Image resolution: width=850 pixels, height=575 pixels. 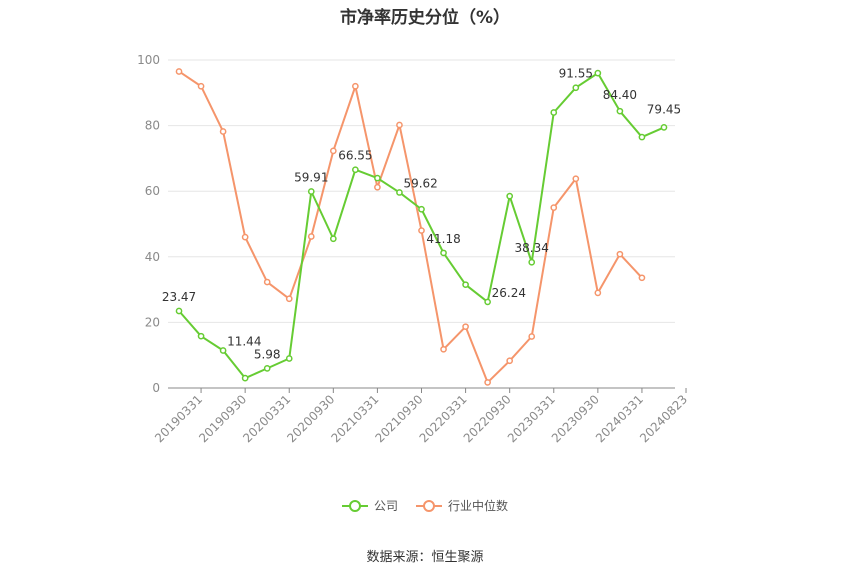 What do you see at coordinates (664, 109) in the screenshot?
I see `company-data-label: 79.45` at bounding box center [664, 109].